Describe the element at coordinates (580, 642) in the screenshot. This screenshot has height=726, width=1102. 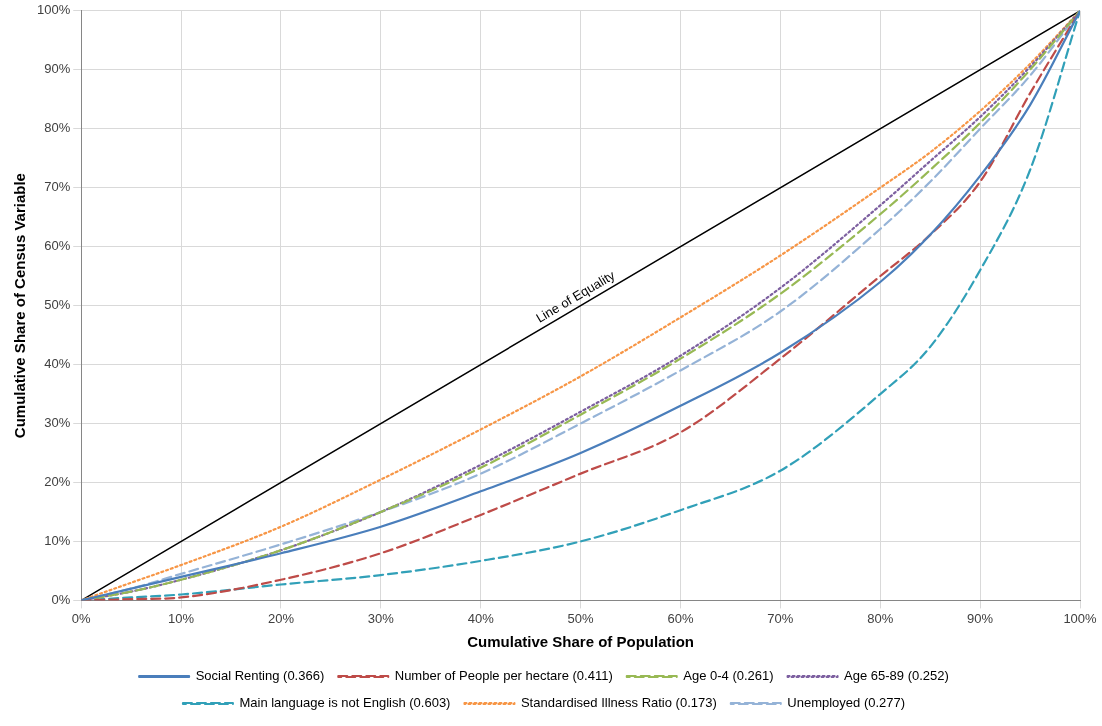
I see `x-axis-title: Cumulative Share of Population` at that location.